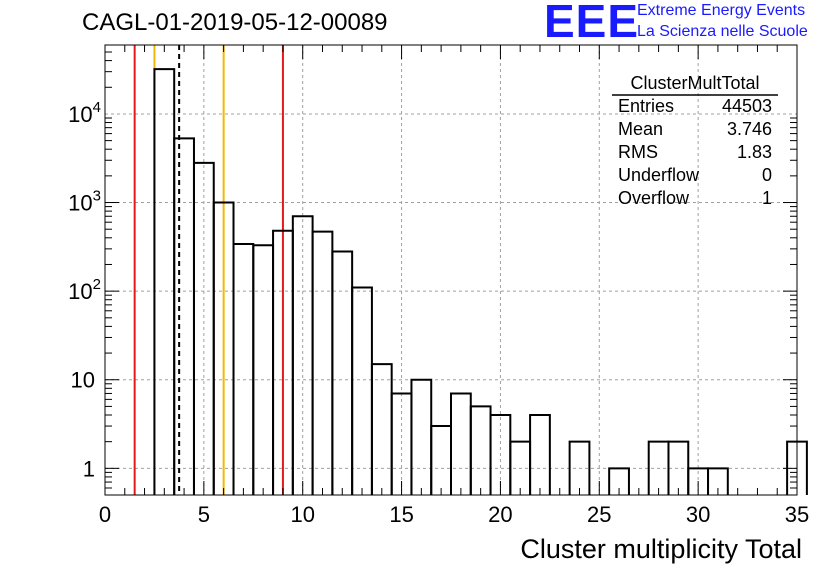 This screenshot has width=836, height=572. Describe the element at coordinates (638, 152) in the screenshot. I see `stats-row-label: RMS` at that location.